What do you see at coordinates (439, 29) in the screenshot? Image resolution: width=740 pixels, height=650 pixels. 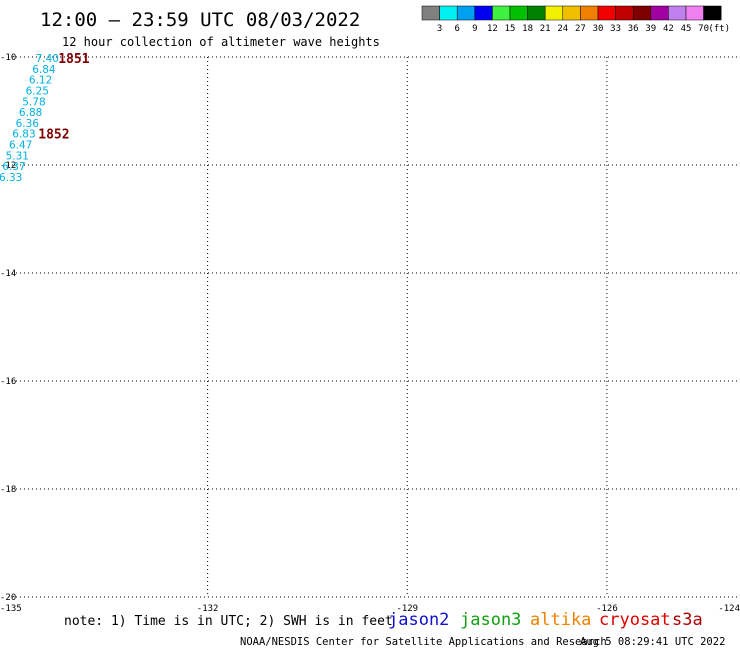 I see `legend-label: 3` at bounding box center [439, 29].